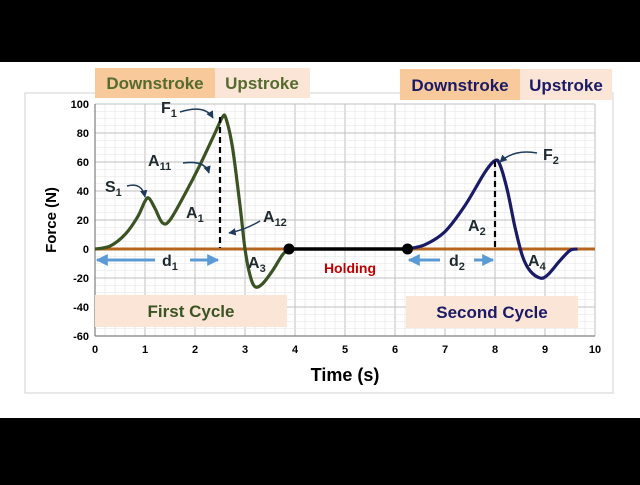 Image resolution: width=640 pixels, height=485 pixels. What do you see at coordinates (170, 263) in the screenshot?
I see `label-d1: d1` at bounding box center [170, 263].